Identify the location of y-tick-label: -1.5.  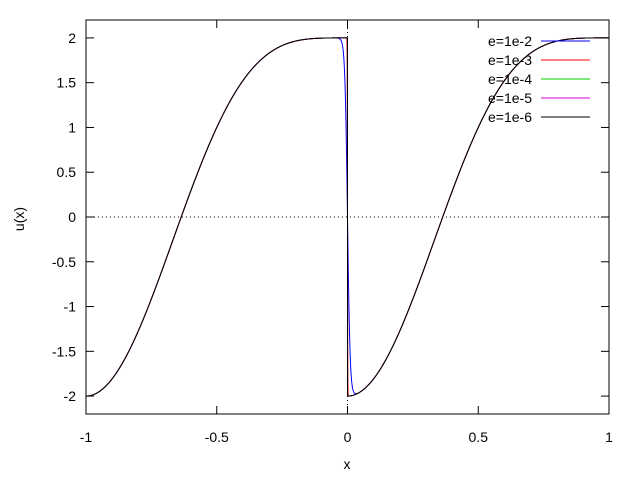
(64, 351).